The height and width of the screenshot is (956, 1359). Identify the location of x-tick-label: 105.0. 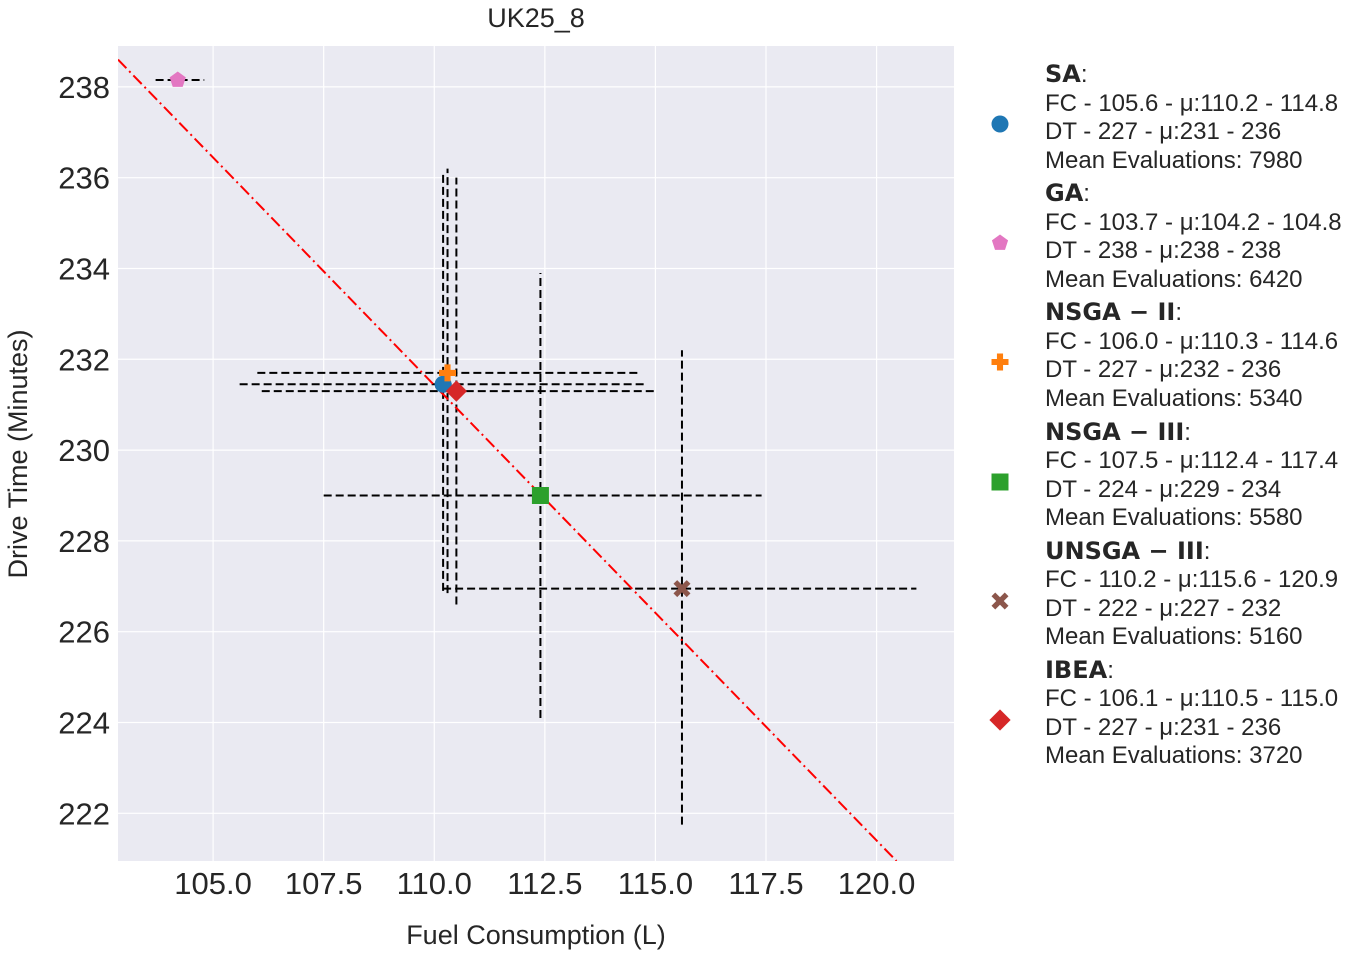
(213, 883).